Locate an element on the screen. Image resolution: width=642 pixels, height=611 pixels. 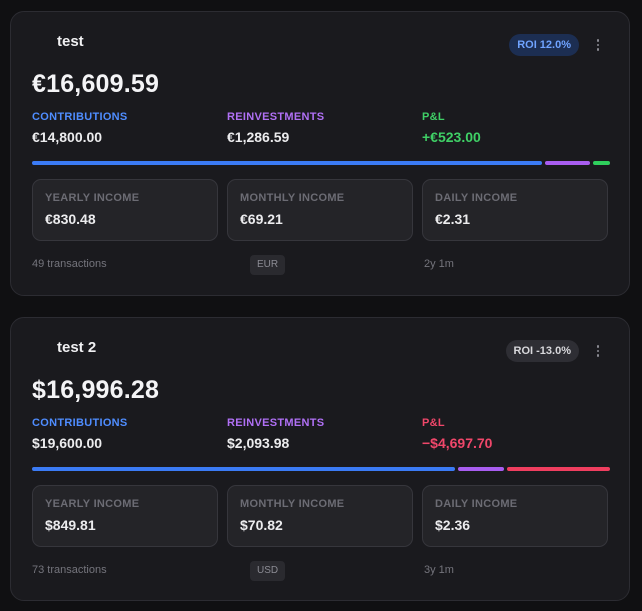
pnl-value: +€523.00 is located at coordinates (451, 137).